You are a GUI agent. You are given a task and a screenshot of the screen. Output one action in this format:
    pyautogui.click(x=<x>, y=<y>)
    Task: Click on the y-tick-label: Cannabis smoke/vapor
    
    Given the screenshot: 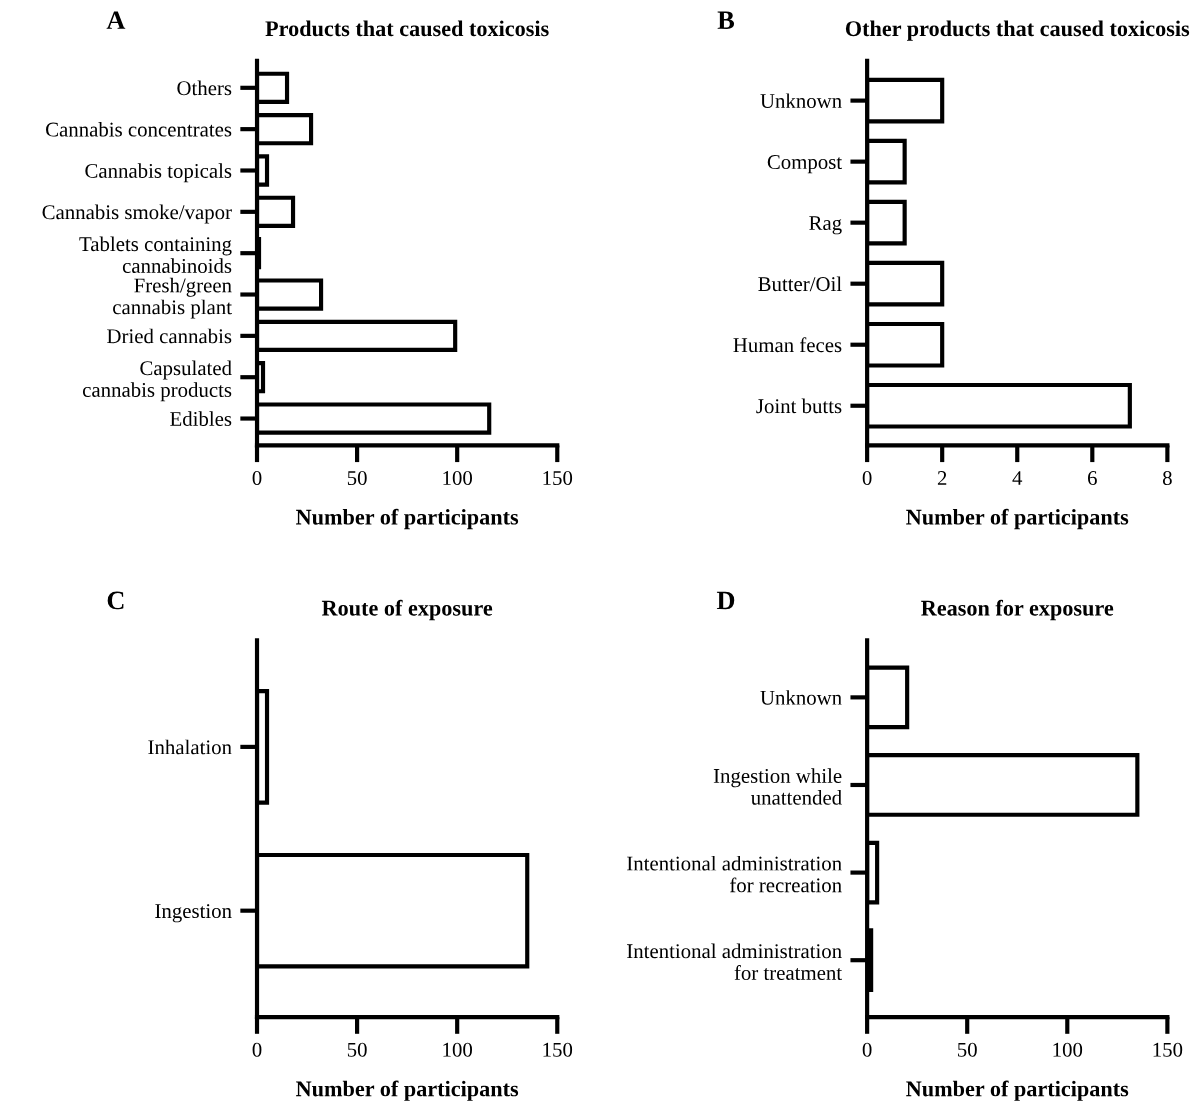 What is the action you would take?
    pyautogui.click(x=137, y=214)
    